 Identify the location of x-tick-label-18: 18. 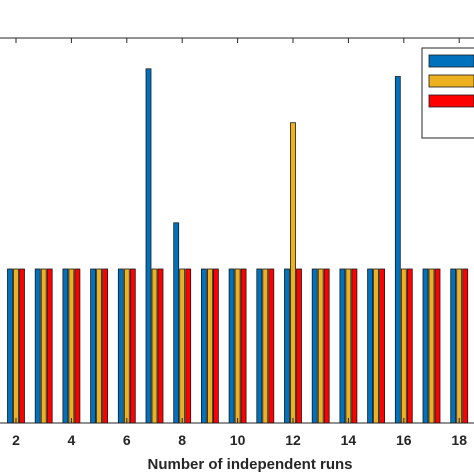
(459, 440).